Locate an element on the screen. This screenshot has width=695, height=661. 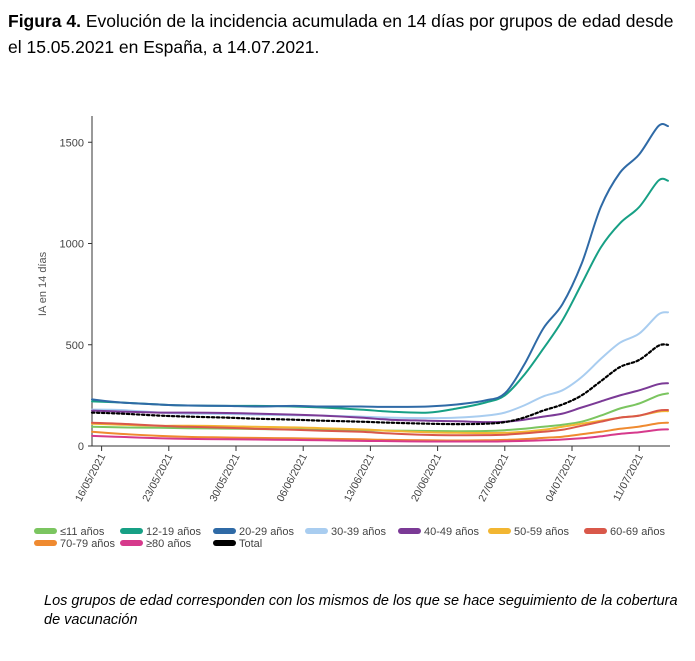
legend-label: ≥80 años is located at coordinates (169, 544).